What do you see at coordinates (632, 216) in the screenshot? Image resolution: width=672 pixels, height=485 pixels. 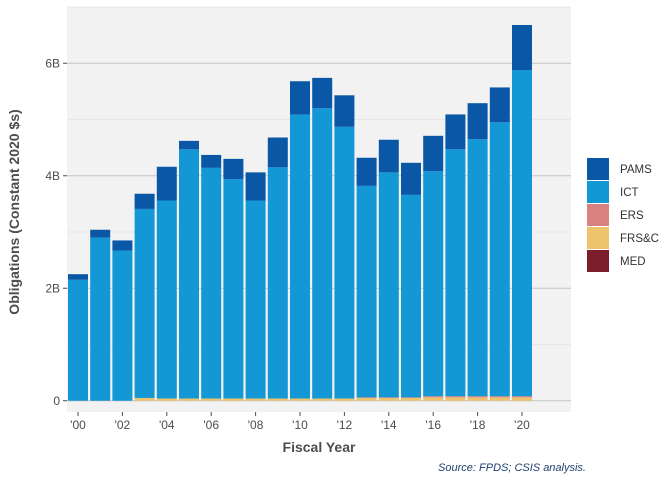 I see `legend-label: ERS` at bounding box center [632, 216].